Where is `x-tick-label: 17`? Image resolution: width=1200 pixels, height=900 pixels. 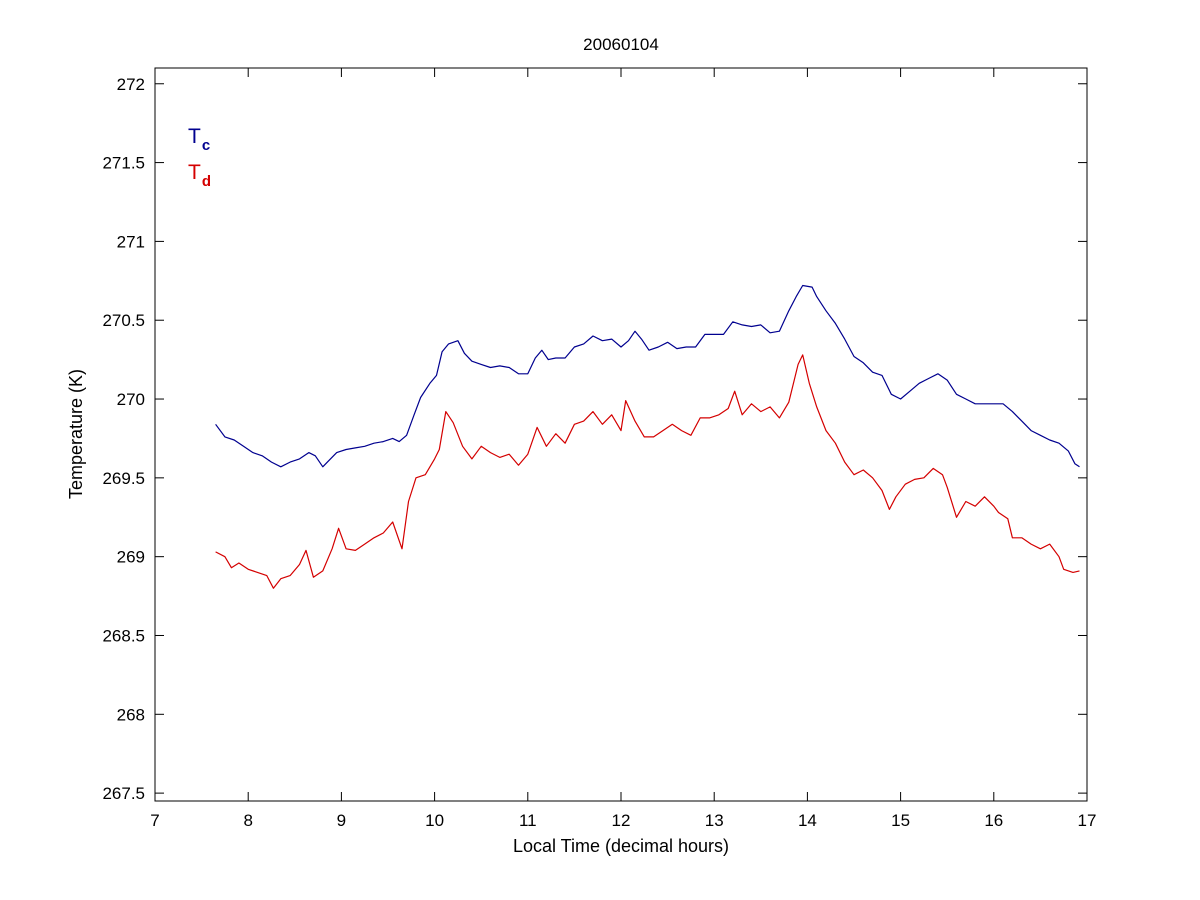
x-tick-label: 17 is located at coordinates (1087, 820).